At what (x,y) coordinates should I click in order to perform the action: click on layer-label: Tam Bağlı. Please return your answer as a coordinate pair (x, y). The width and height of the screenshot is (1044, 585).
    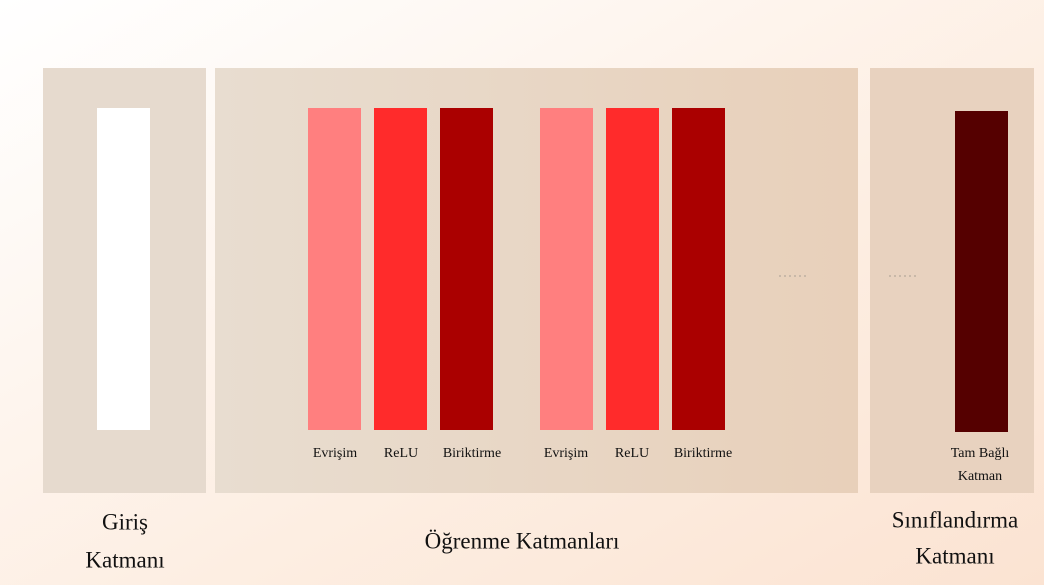
    Looking at the image, I should click on (980, 453).